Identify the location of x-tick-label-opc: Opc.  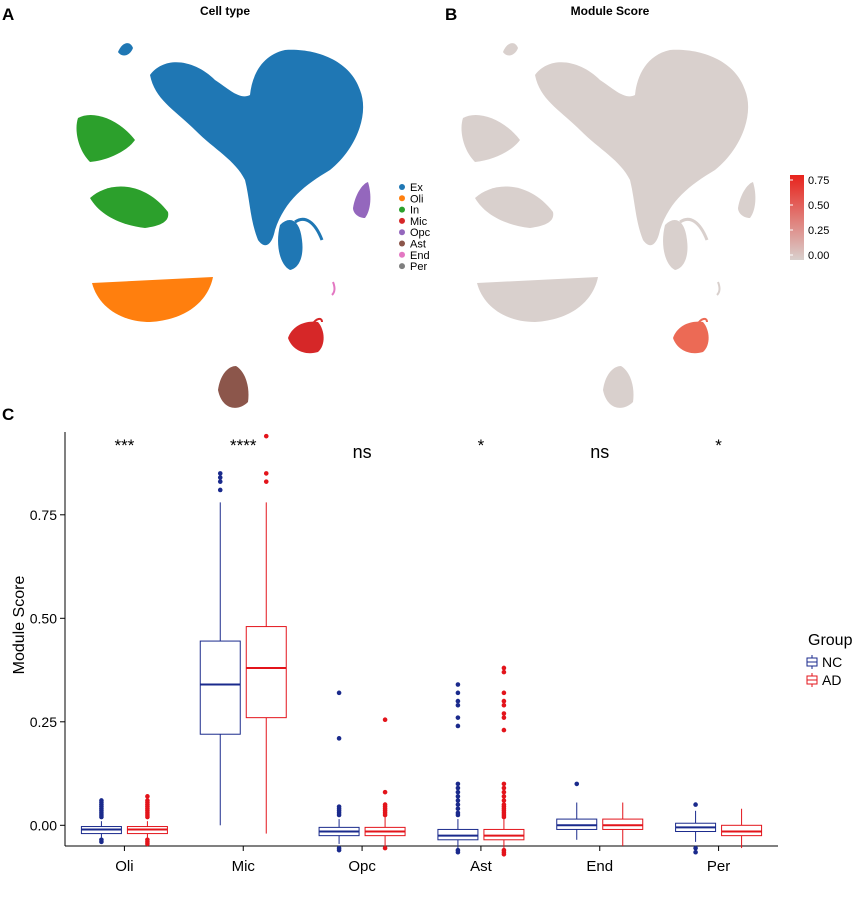
(362, 866).